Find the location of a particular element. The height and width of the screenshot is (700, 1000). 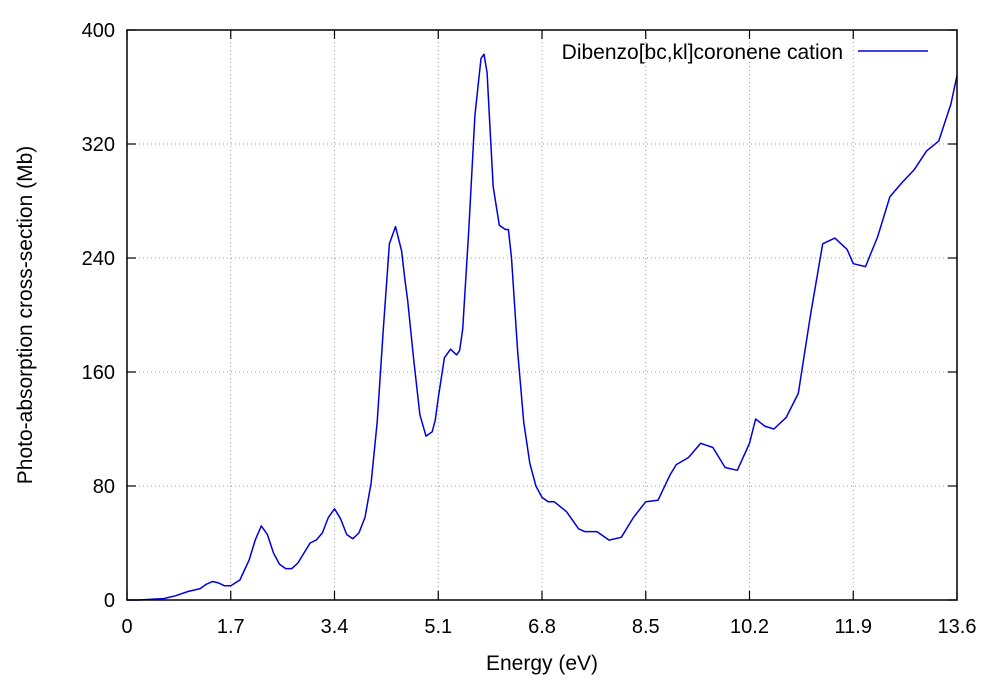

y-tick-label: 0 is located at coordinates (109, 601).